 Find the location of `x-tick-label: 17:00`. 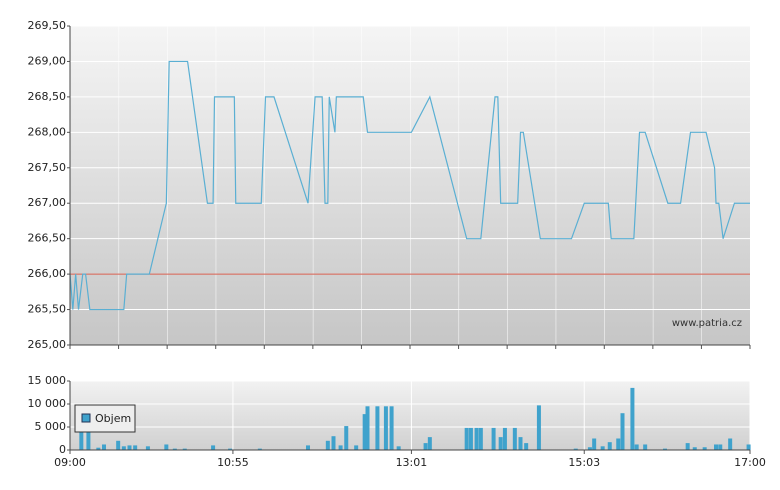

x-tick-label: 17:00 is located at coordinates (750, 462).